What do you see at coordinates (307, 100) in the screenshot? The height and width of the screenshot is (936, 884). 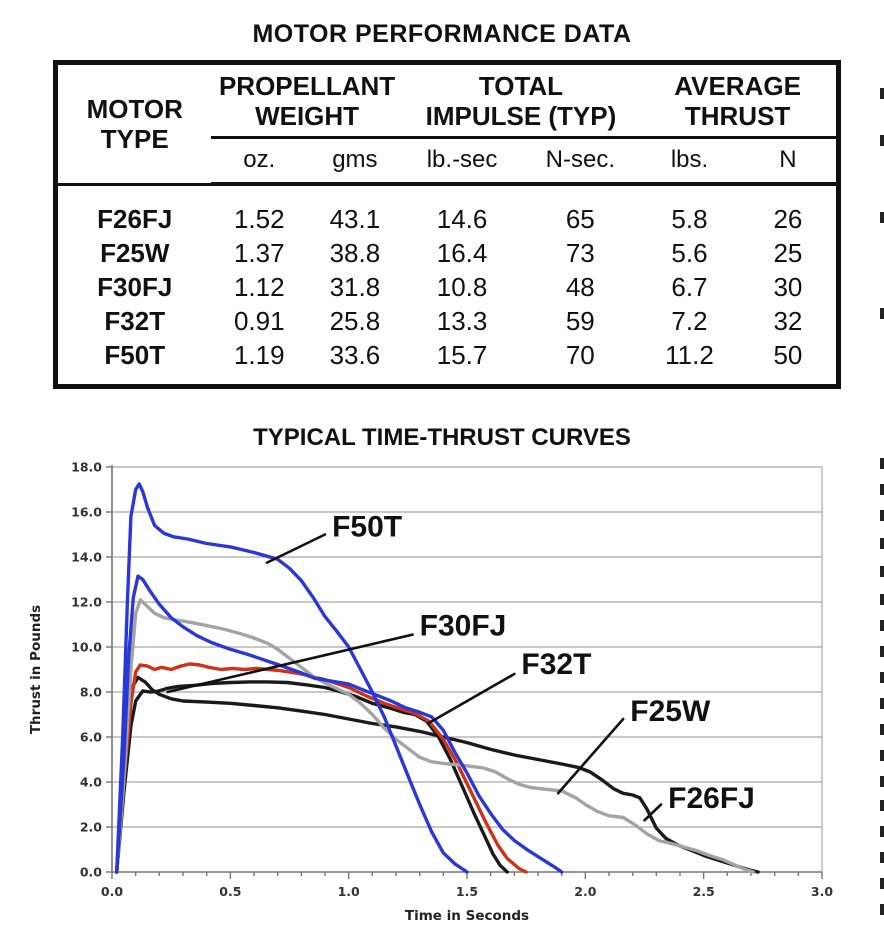 I see `col-header-propellant-weight: PROPELLANT WEIGHT` at bounding box center [307, 100].